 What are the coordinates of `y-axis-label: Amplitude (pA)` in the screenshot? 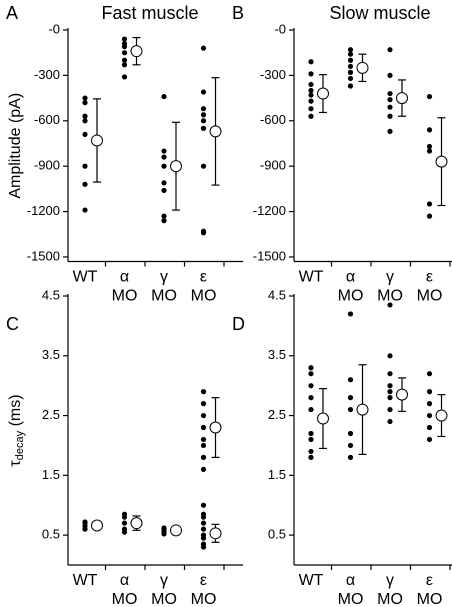 It's located at (15, 146).